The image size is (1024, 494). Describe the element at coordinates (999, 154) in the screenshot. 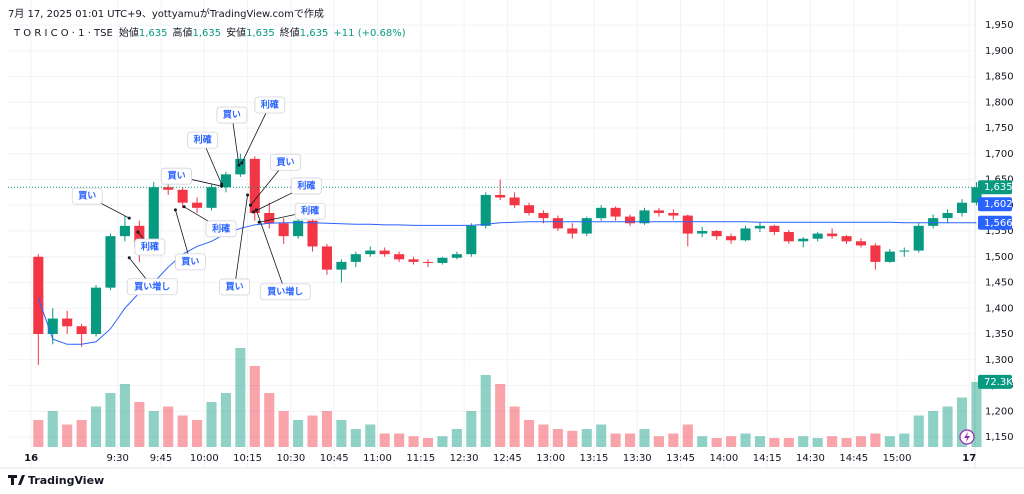

I see `y-tick-label: 1,700` at that location.